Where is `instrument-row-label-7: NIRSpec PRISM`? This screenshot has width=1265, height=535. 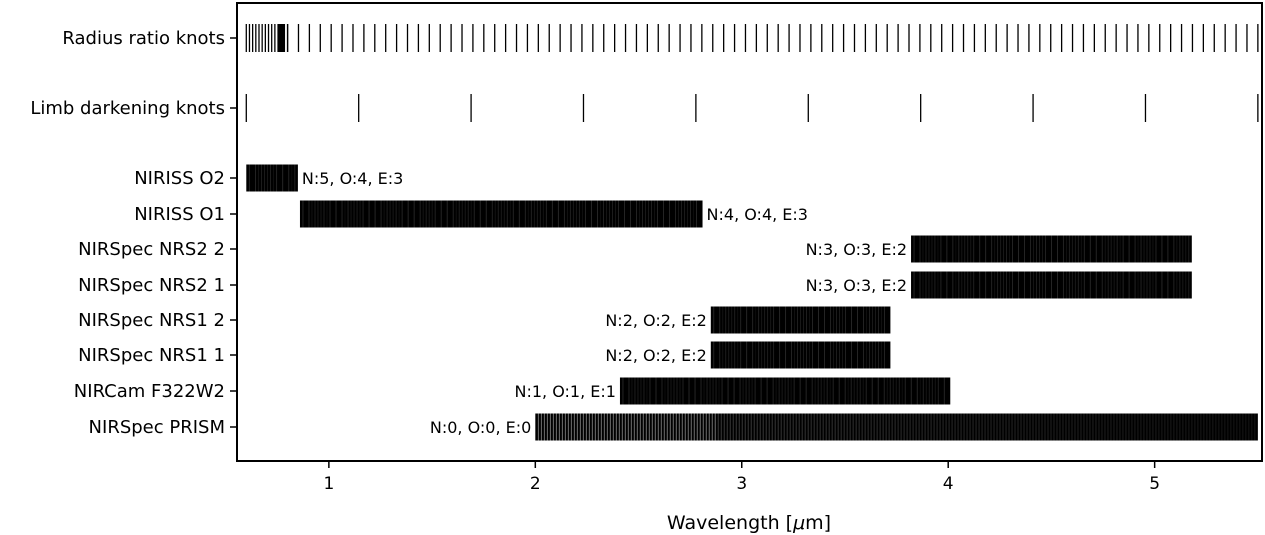 instrument-row-label-7: NIRSpec PRISM is located at coordinates (157, 427).